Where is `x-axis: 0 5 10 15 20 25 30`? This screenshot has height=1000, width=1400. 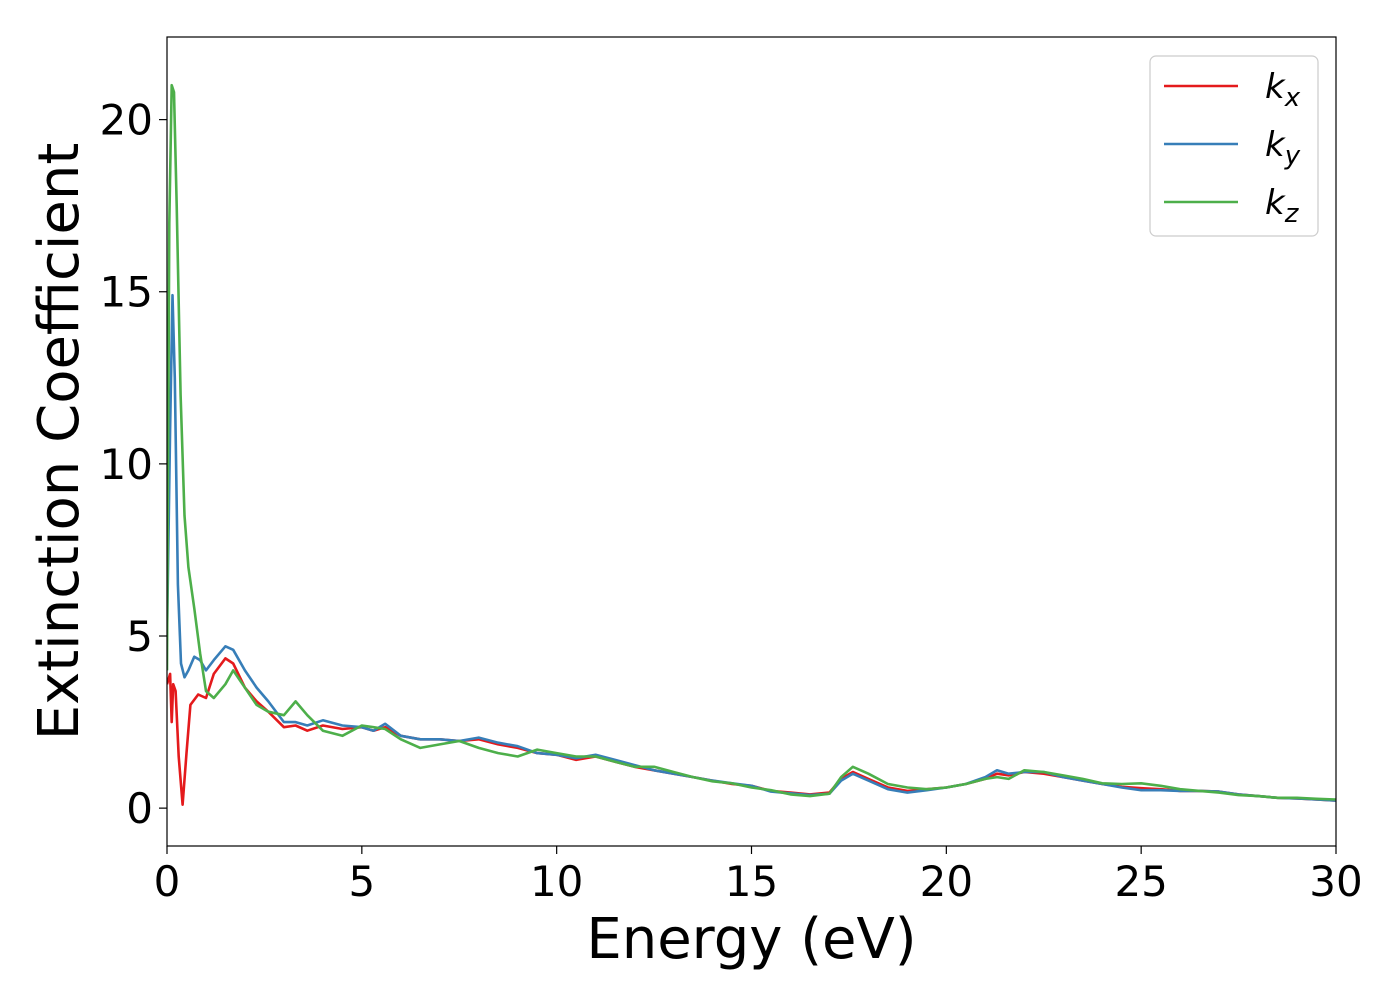
x-axis: 0 5 10 15 20 25 30 is located at coordinates (758, 876).